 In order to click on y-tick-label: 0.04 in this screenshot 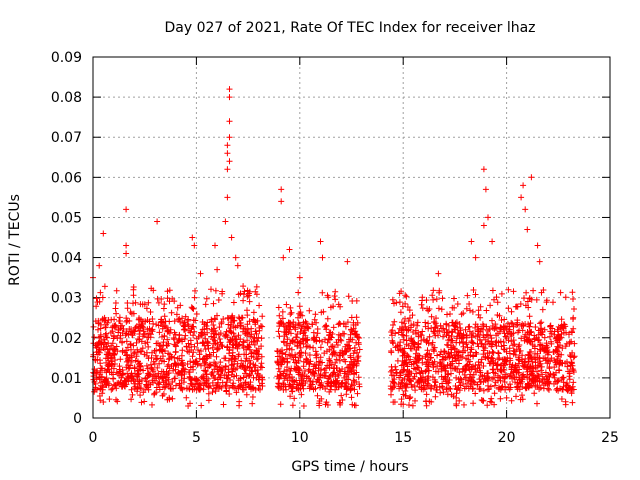, I will do `click(66, 259)`.